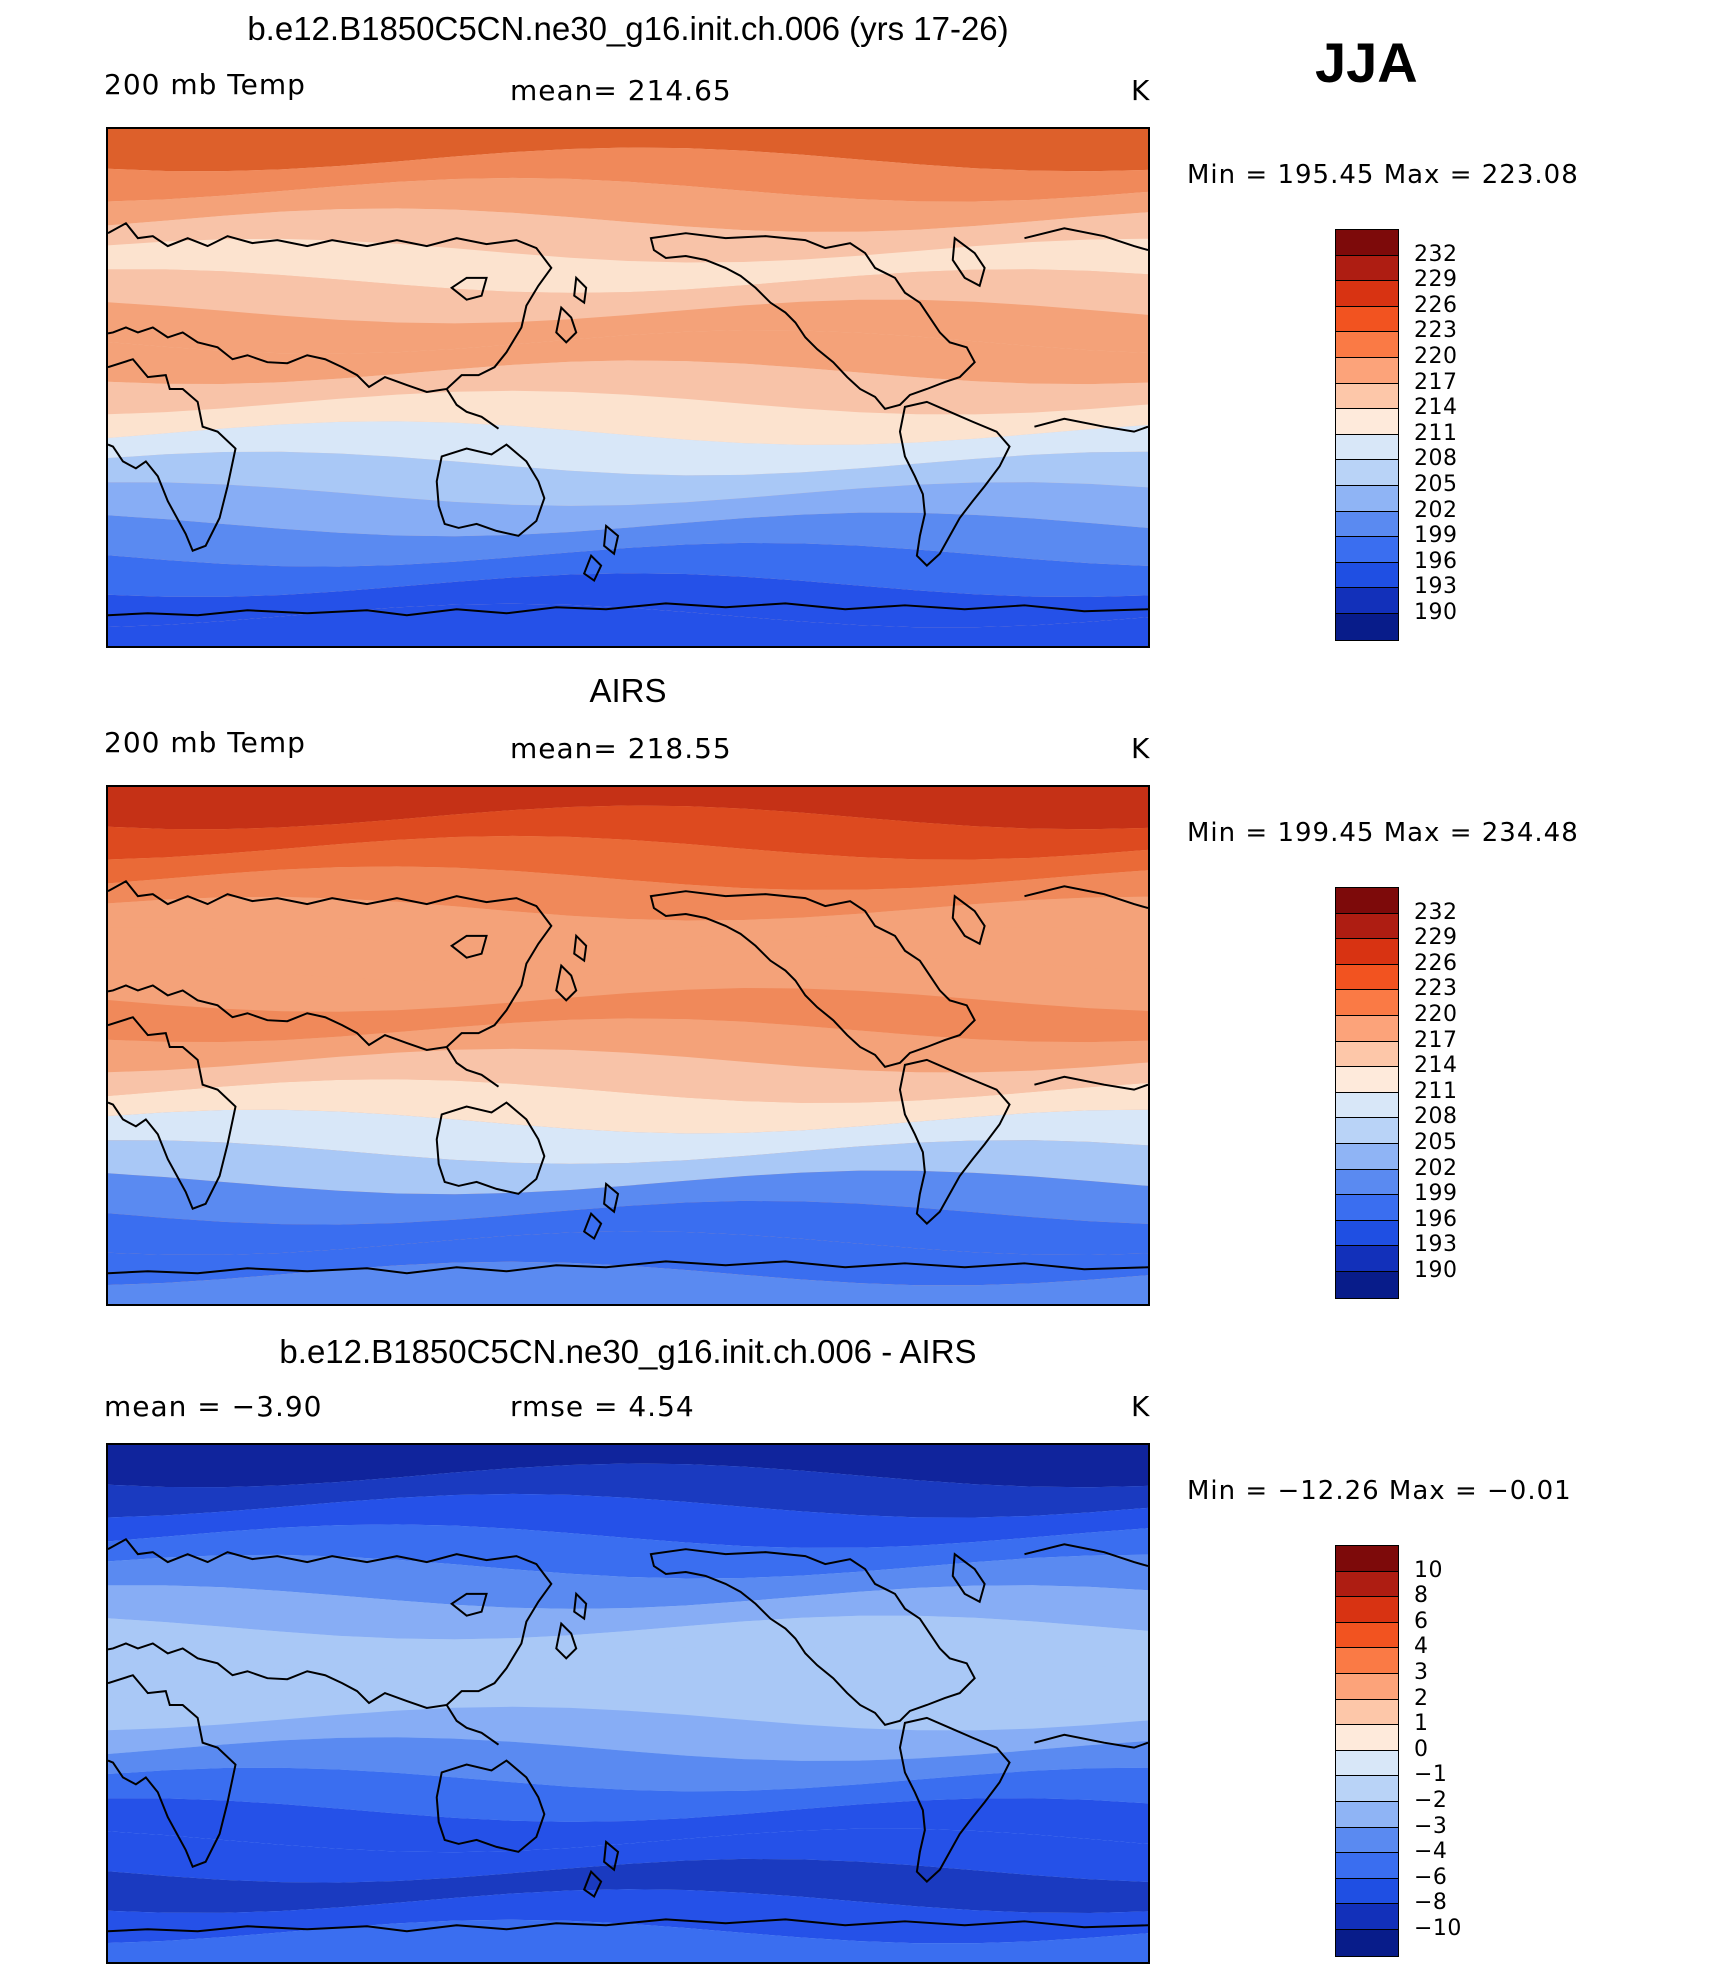  Describe the element at coordinates (1421, 1672) in the screenshot. I see `colorbar-tick-label: 3` at that location.